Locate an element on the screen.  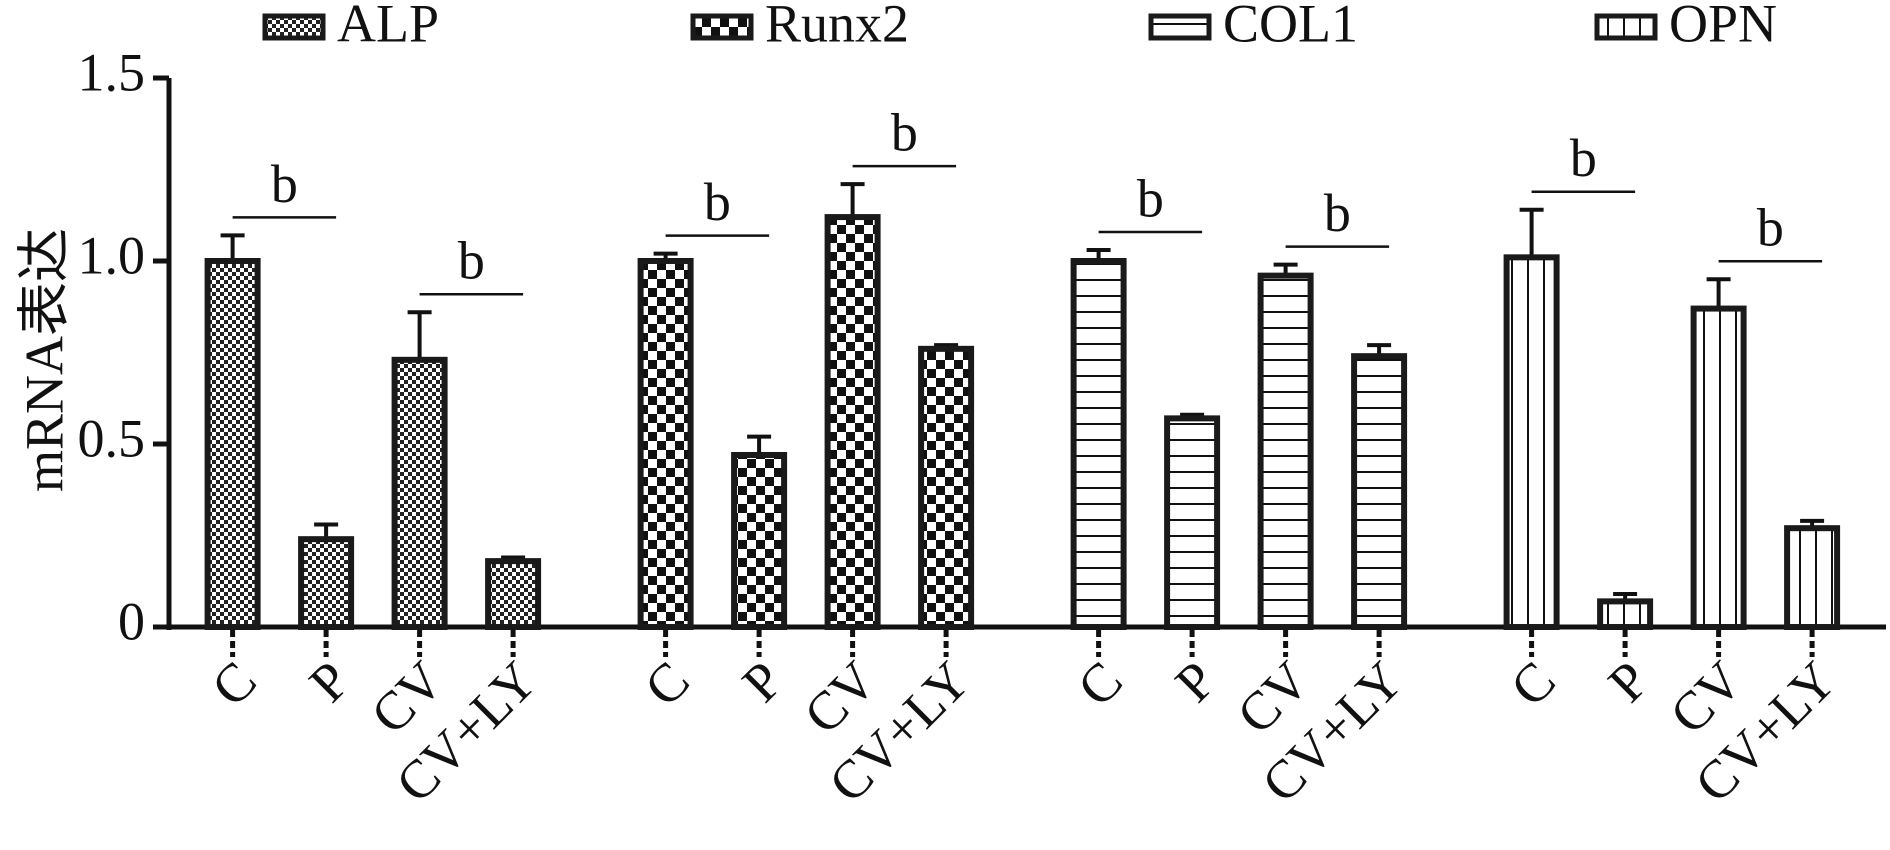
legend-label: Runx2 is located at coordinates (837, 26).